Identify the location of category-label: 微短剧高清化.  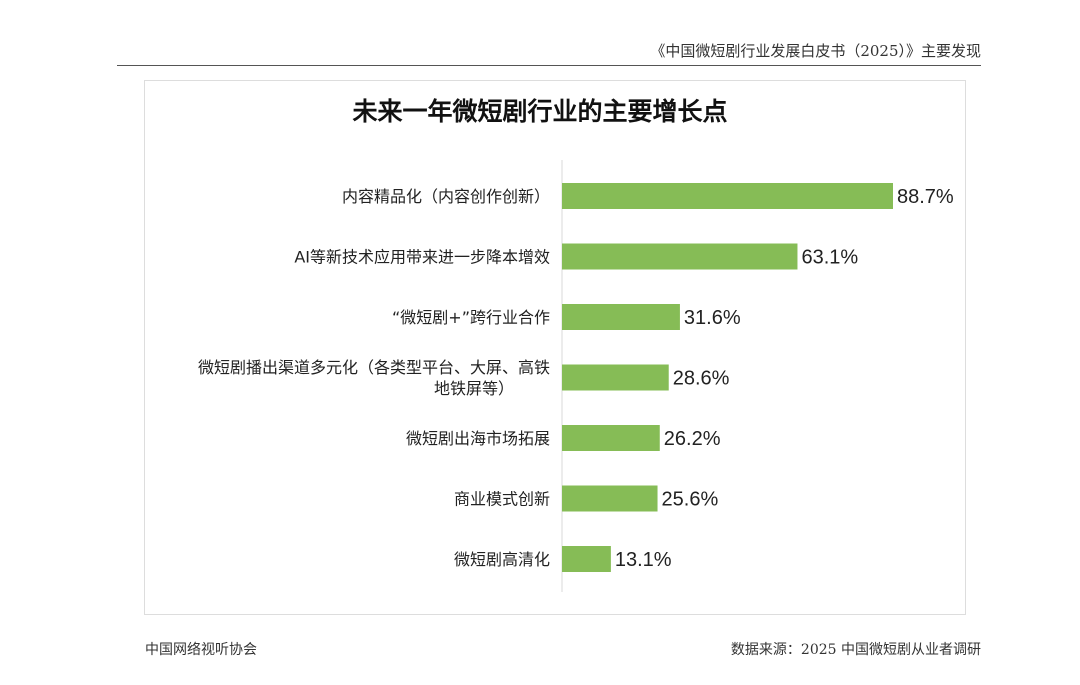
(502, 559).